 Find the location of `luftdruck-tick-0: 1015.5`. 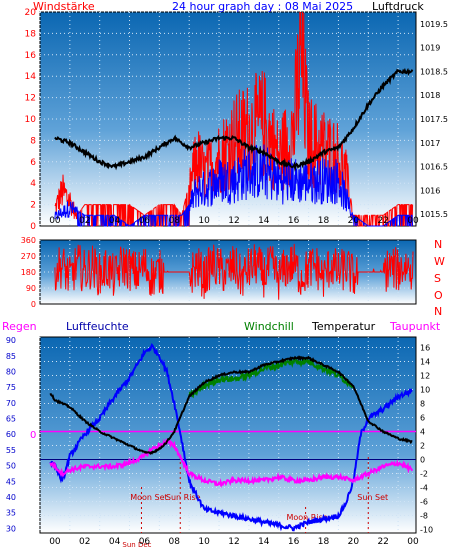

luftdruck-tick-0: 1015.5 is located at coordinates (434, 214).